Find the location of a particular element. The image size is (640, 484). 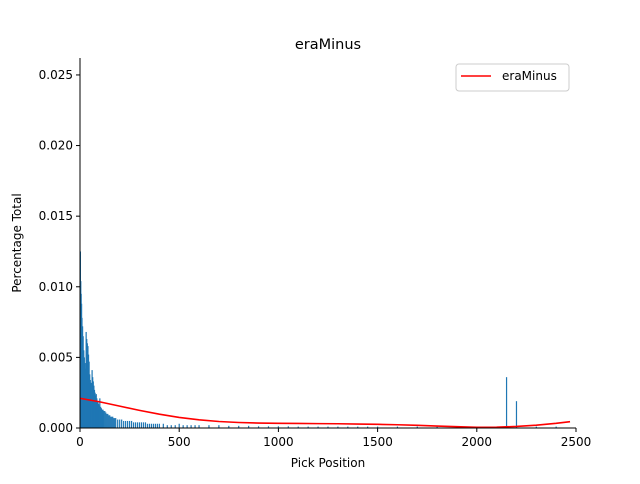

legend: eraMinus is located at coordinates (512, 77).